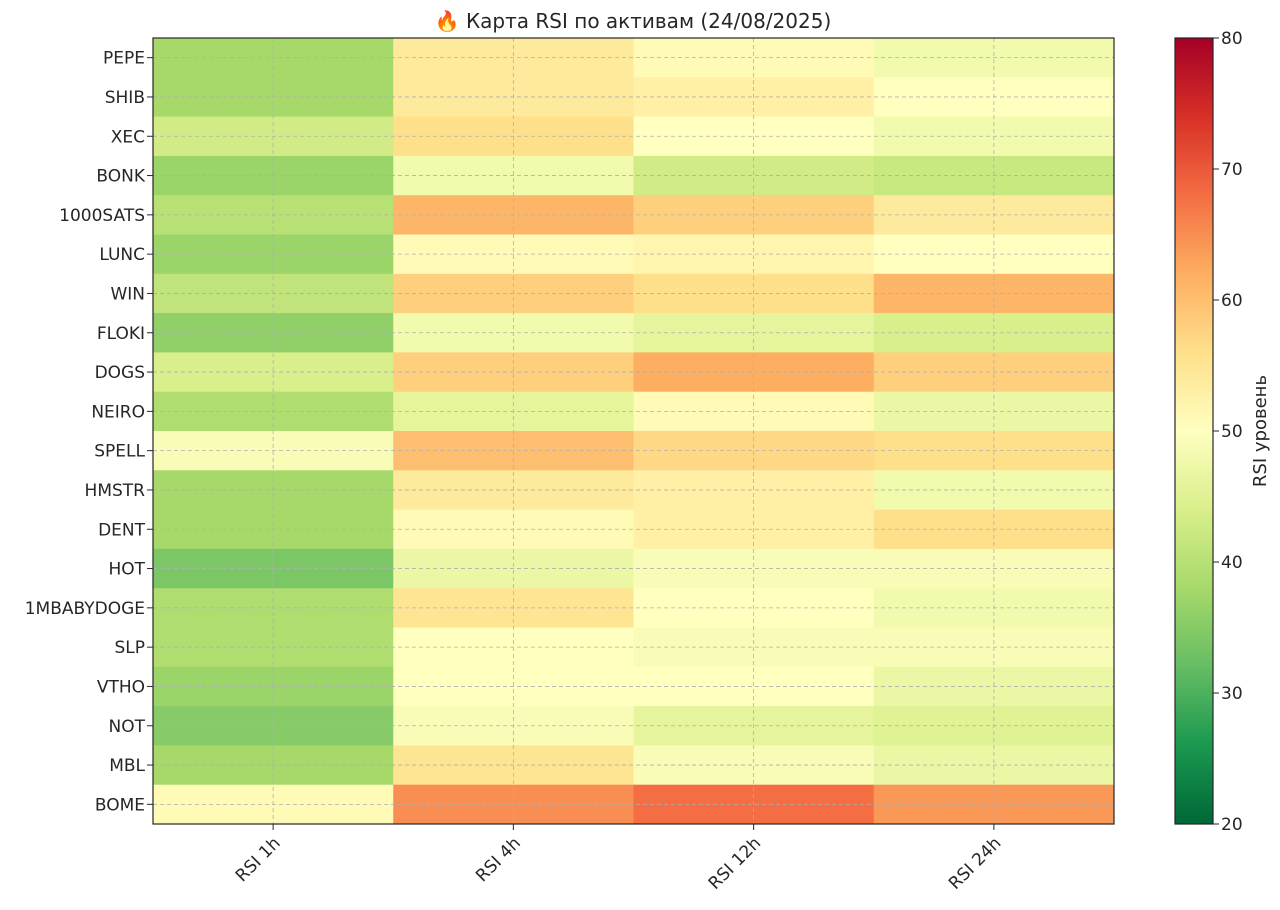 The height and width of the screenshot is (910, 1280). Describe the element at coordinates (126, 570) in the screenshot. I see `y-tick-label: HOT` at that location.